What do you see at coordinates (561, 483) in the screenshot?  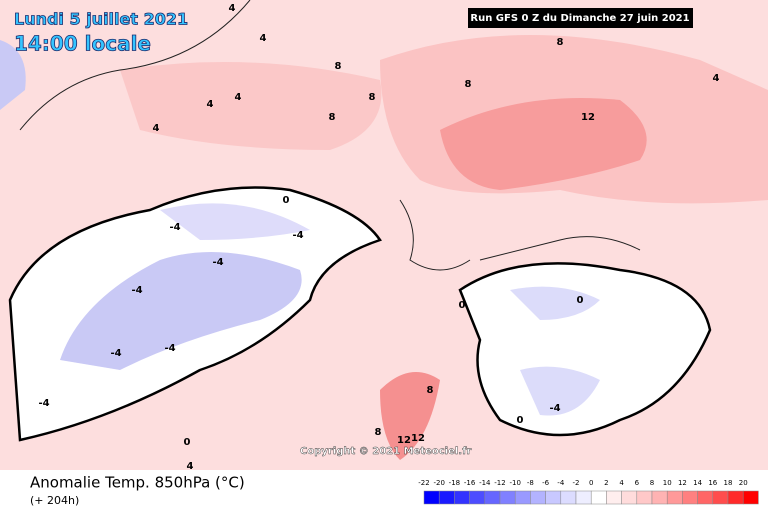 I see `scale-label: -4` at bounding box center [561, 483].